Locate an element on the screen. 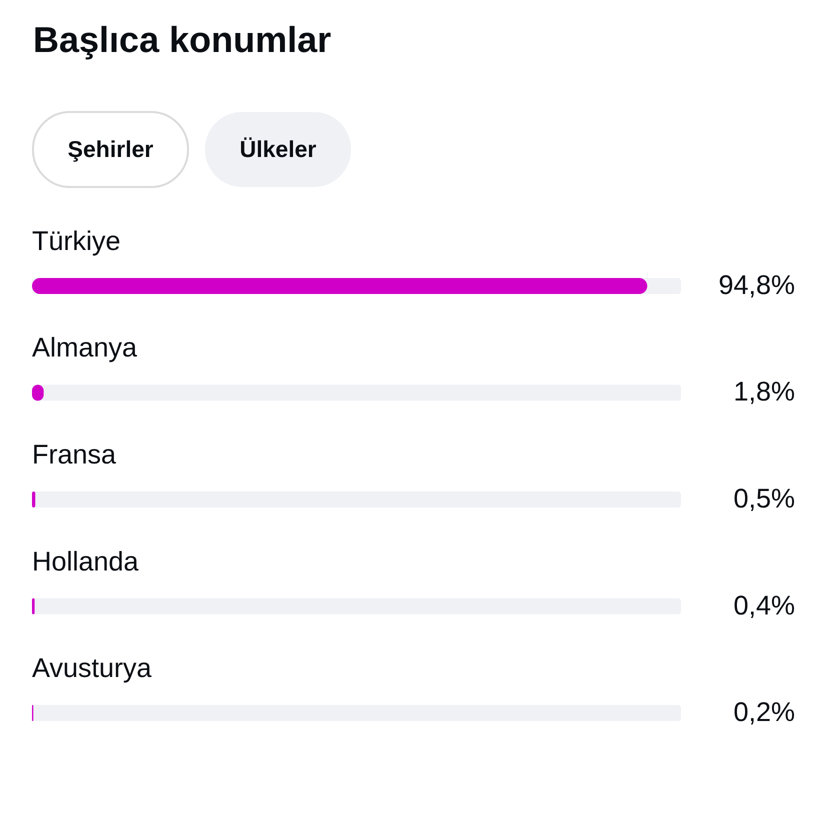 The image size is (828, 831). y-tick-label: Hollanda is located at coordinates (86, 561).